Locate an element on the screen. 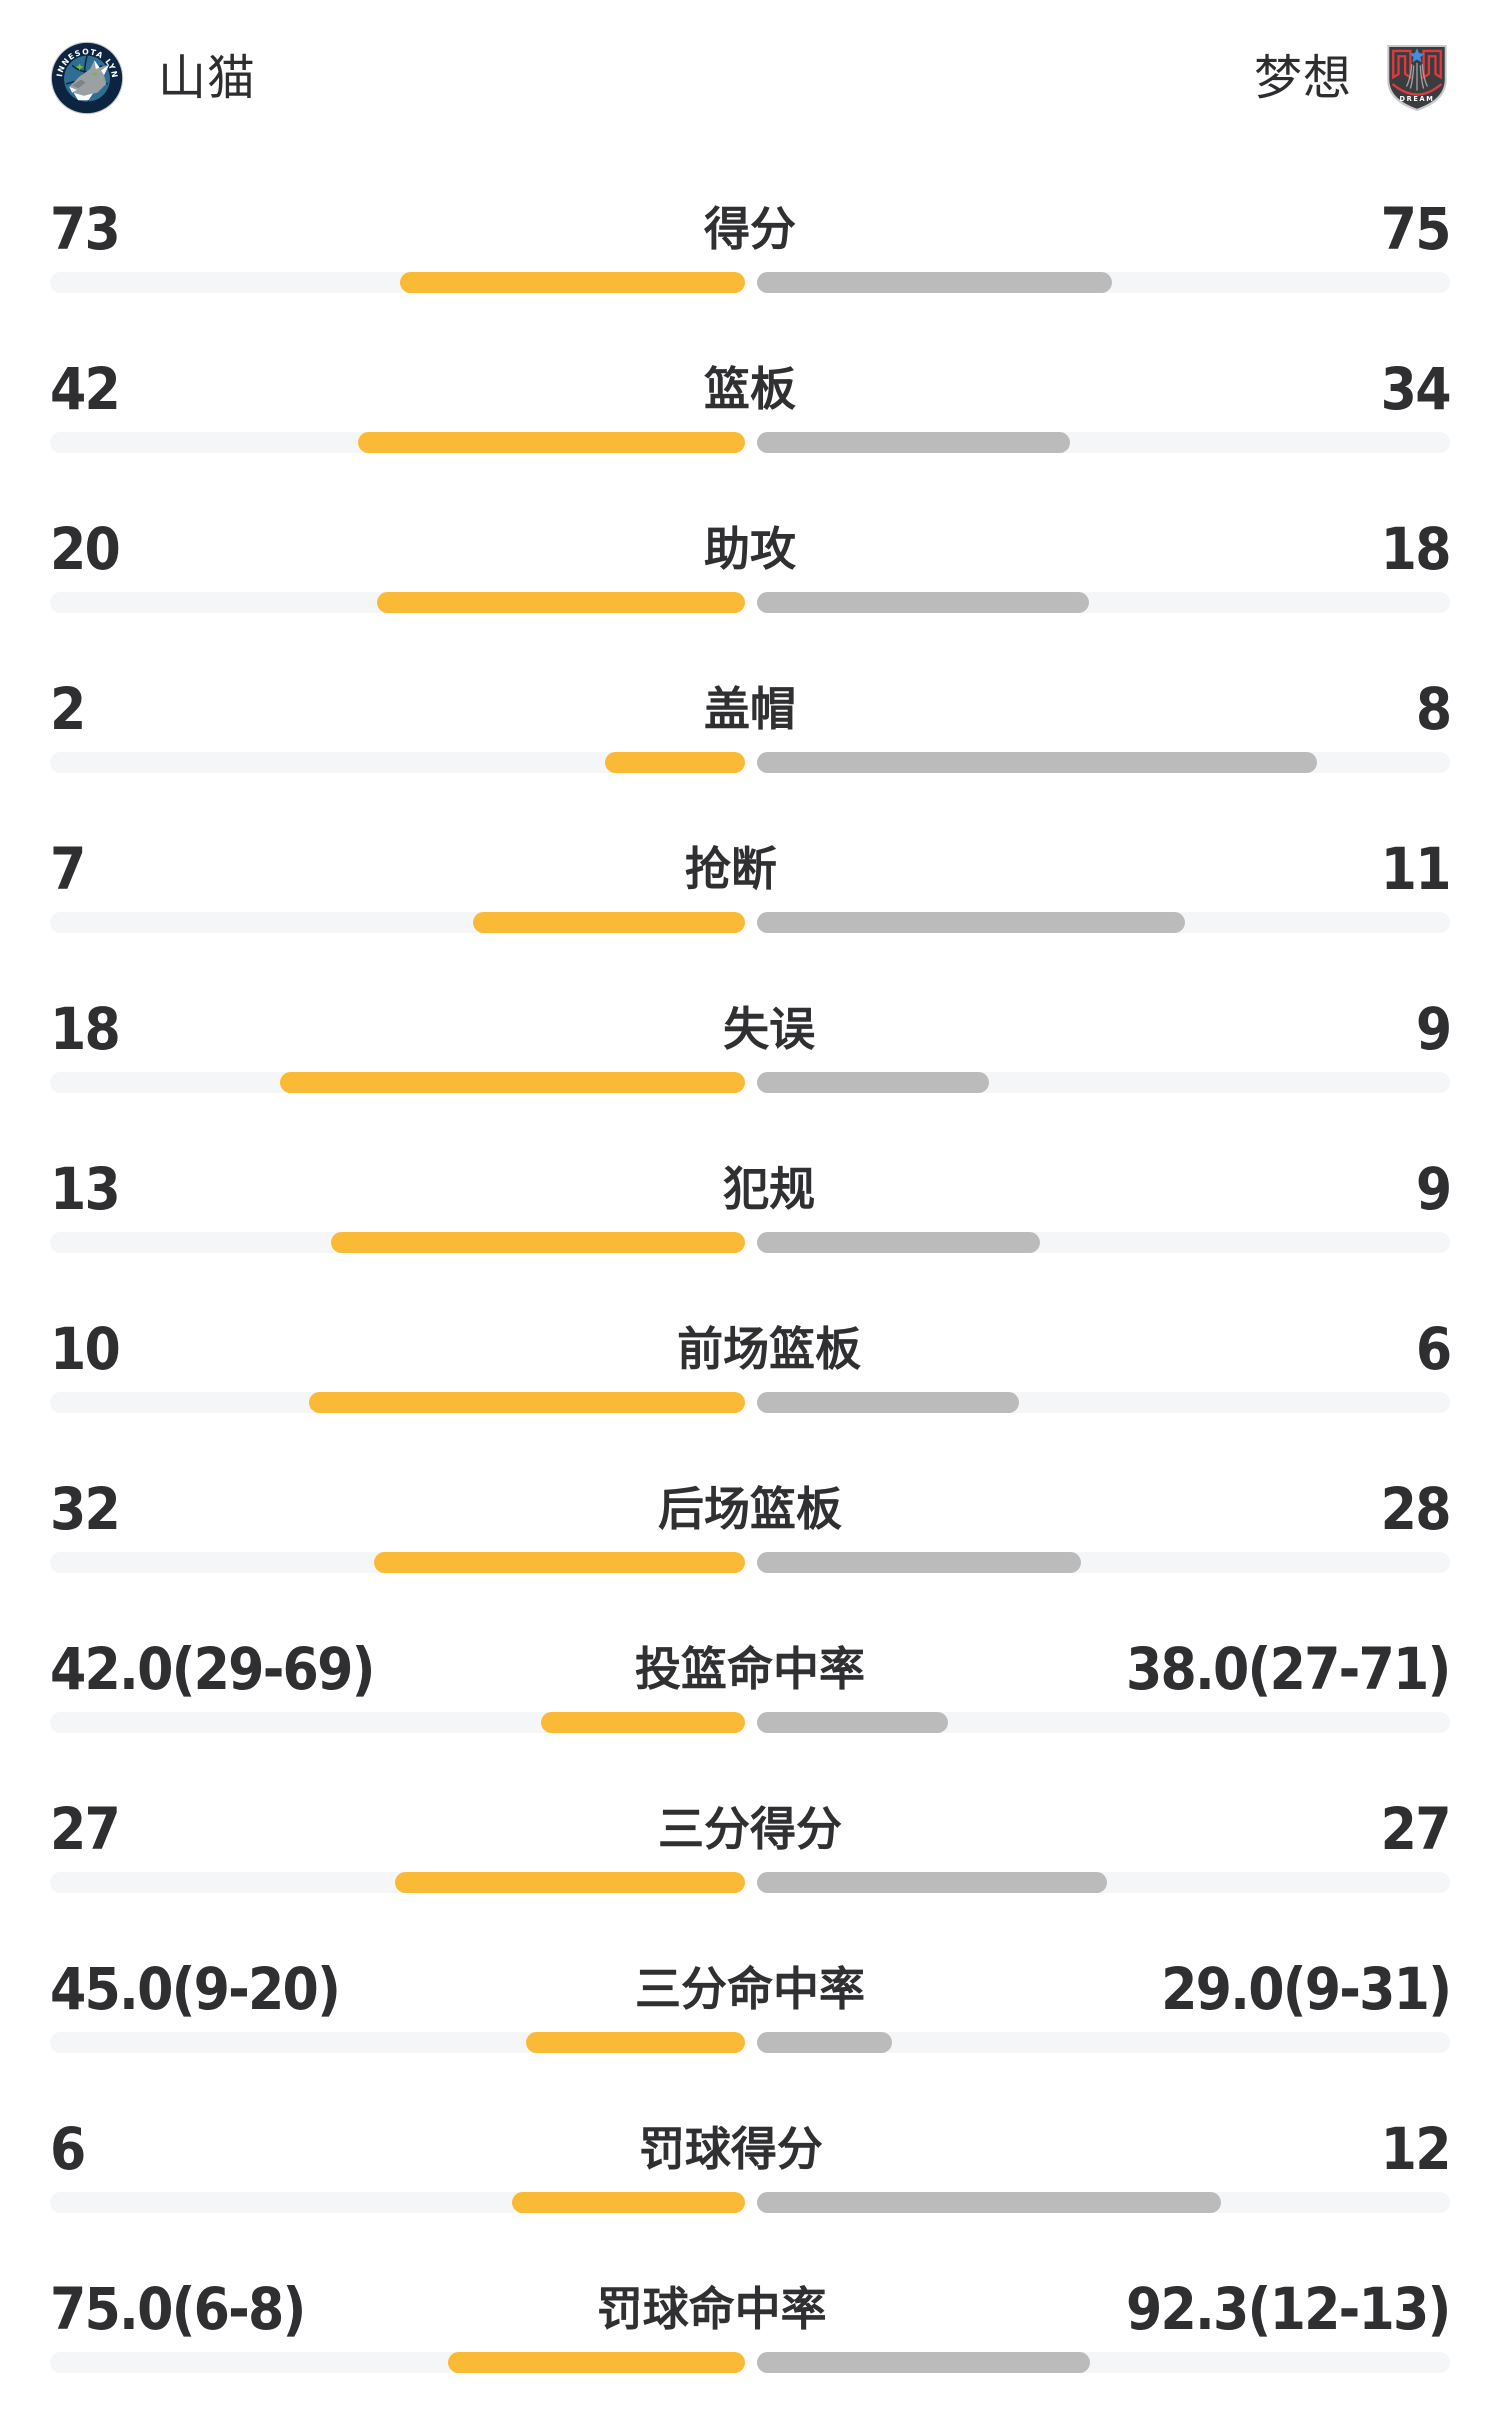 The height and width of the screenshot is (2430, 1500). stat-row: 20 助攻 18 is located at coordinates (750, 590).